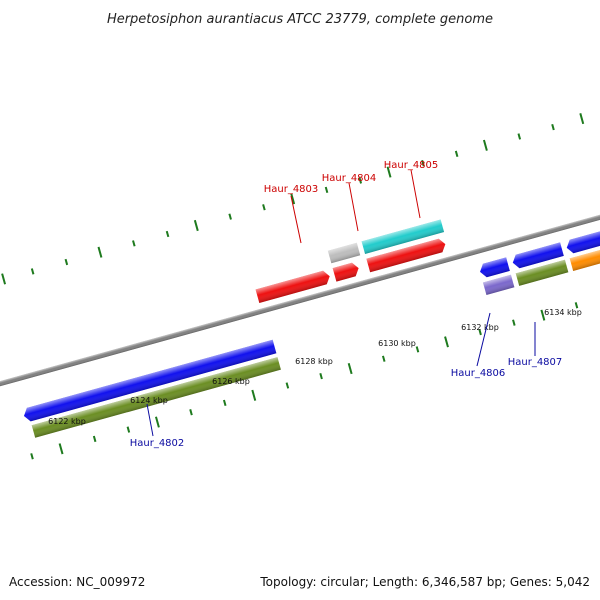 This screenshot has width=600, height=600. I want to click on gene-haur-4804-feature, so click(344, 253).